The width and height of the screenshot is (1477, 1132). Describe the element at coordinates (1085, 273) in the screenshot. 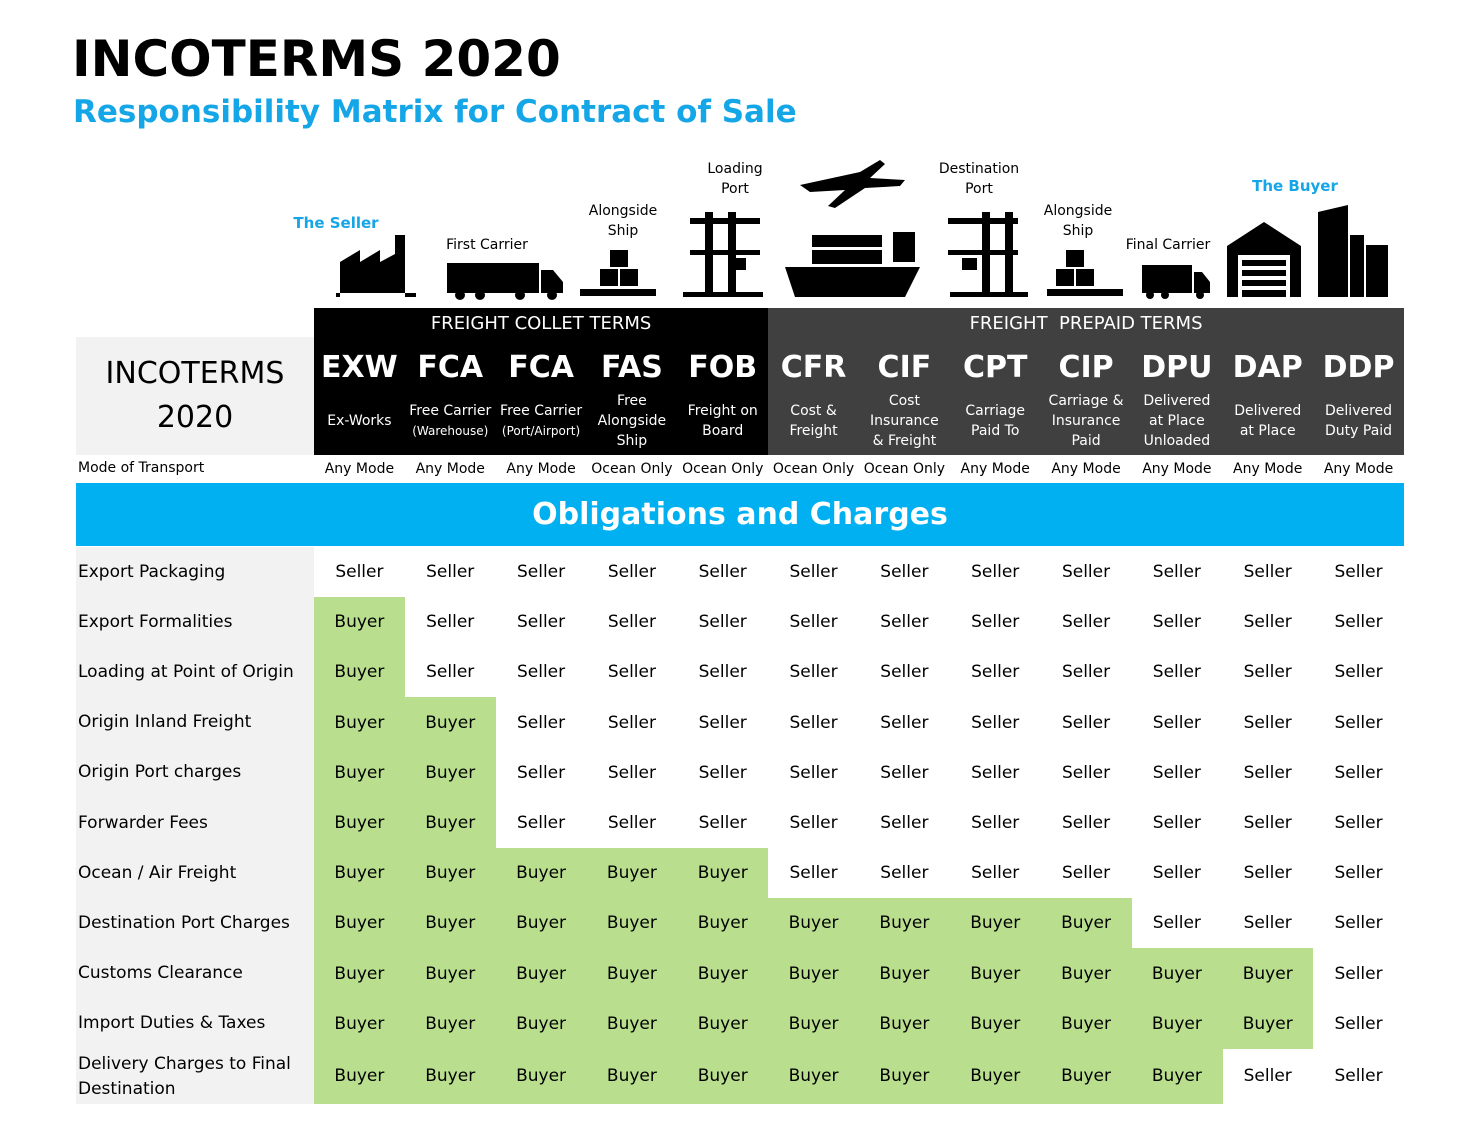

I see `cargo-icon` at that location.